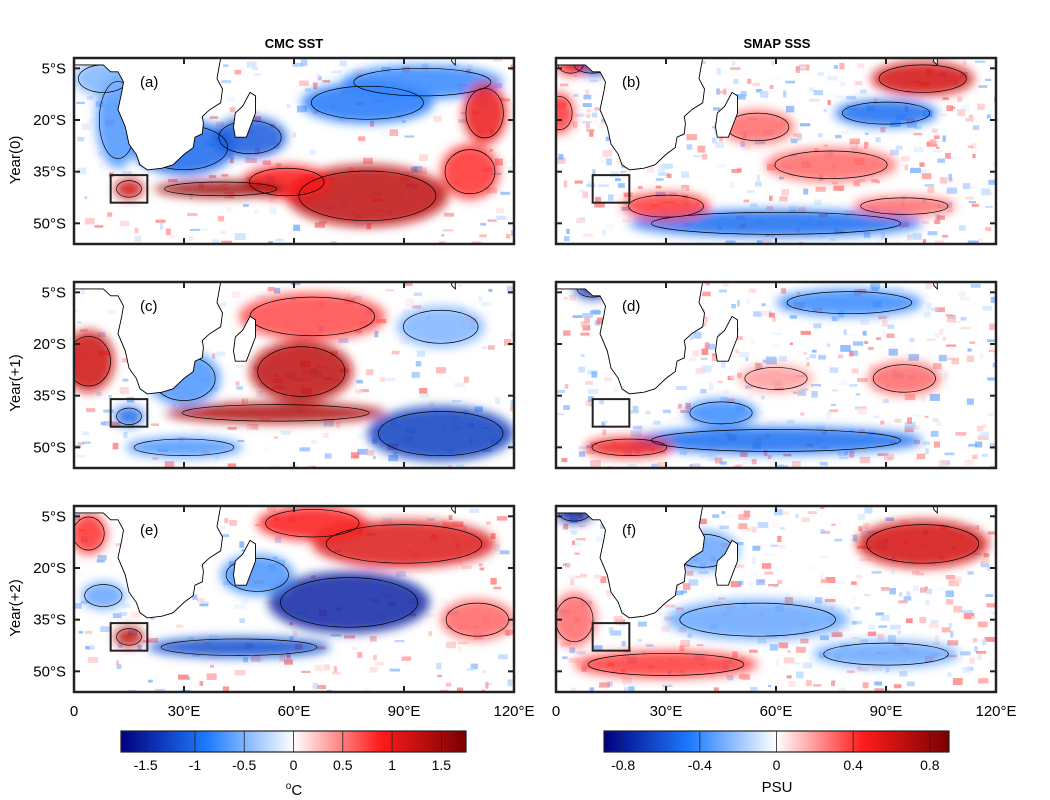 Image resolution: width=1050 pixels, height=800 pixels. I want to click on panel-f: 0 30°E 60°E 90°E 120°E (f), so click(784, 612).